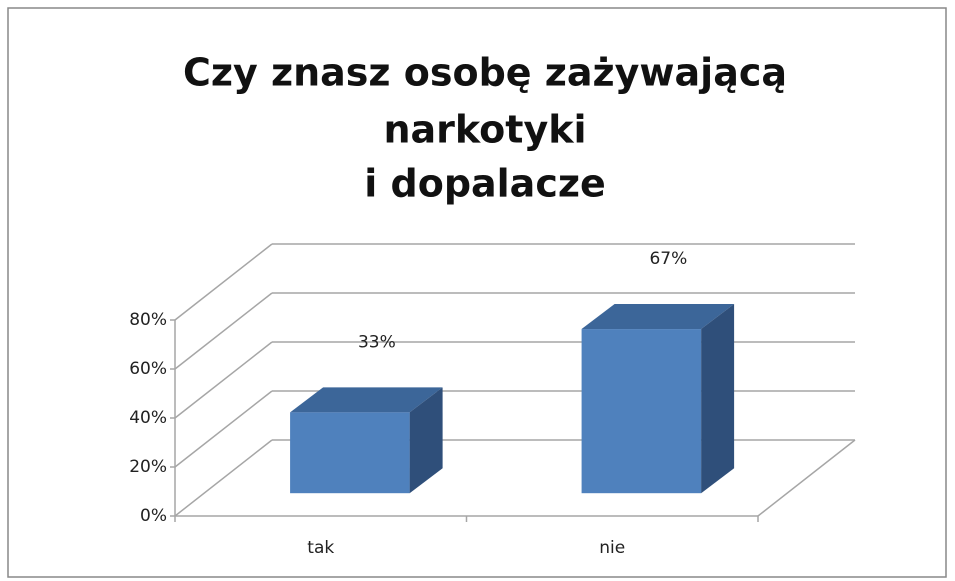  Describe the element at coordinates (485, 73) in the screenshot. I see `chart-title: Czy znasz osobę zażywającą` at that location.